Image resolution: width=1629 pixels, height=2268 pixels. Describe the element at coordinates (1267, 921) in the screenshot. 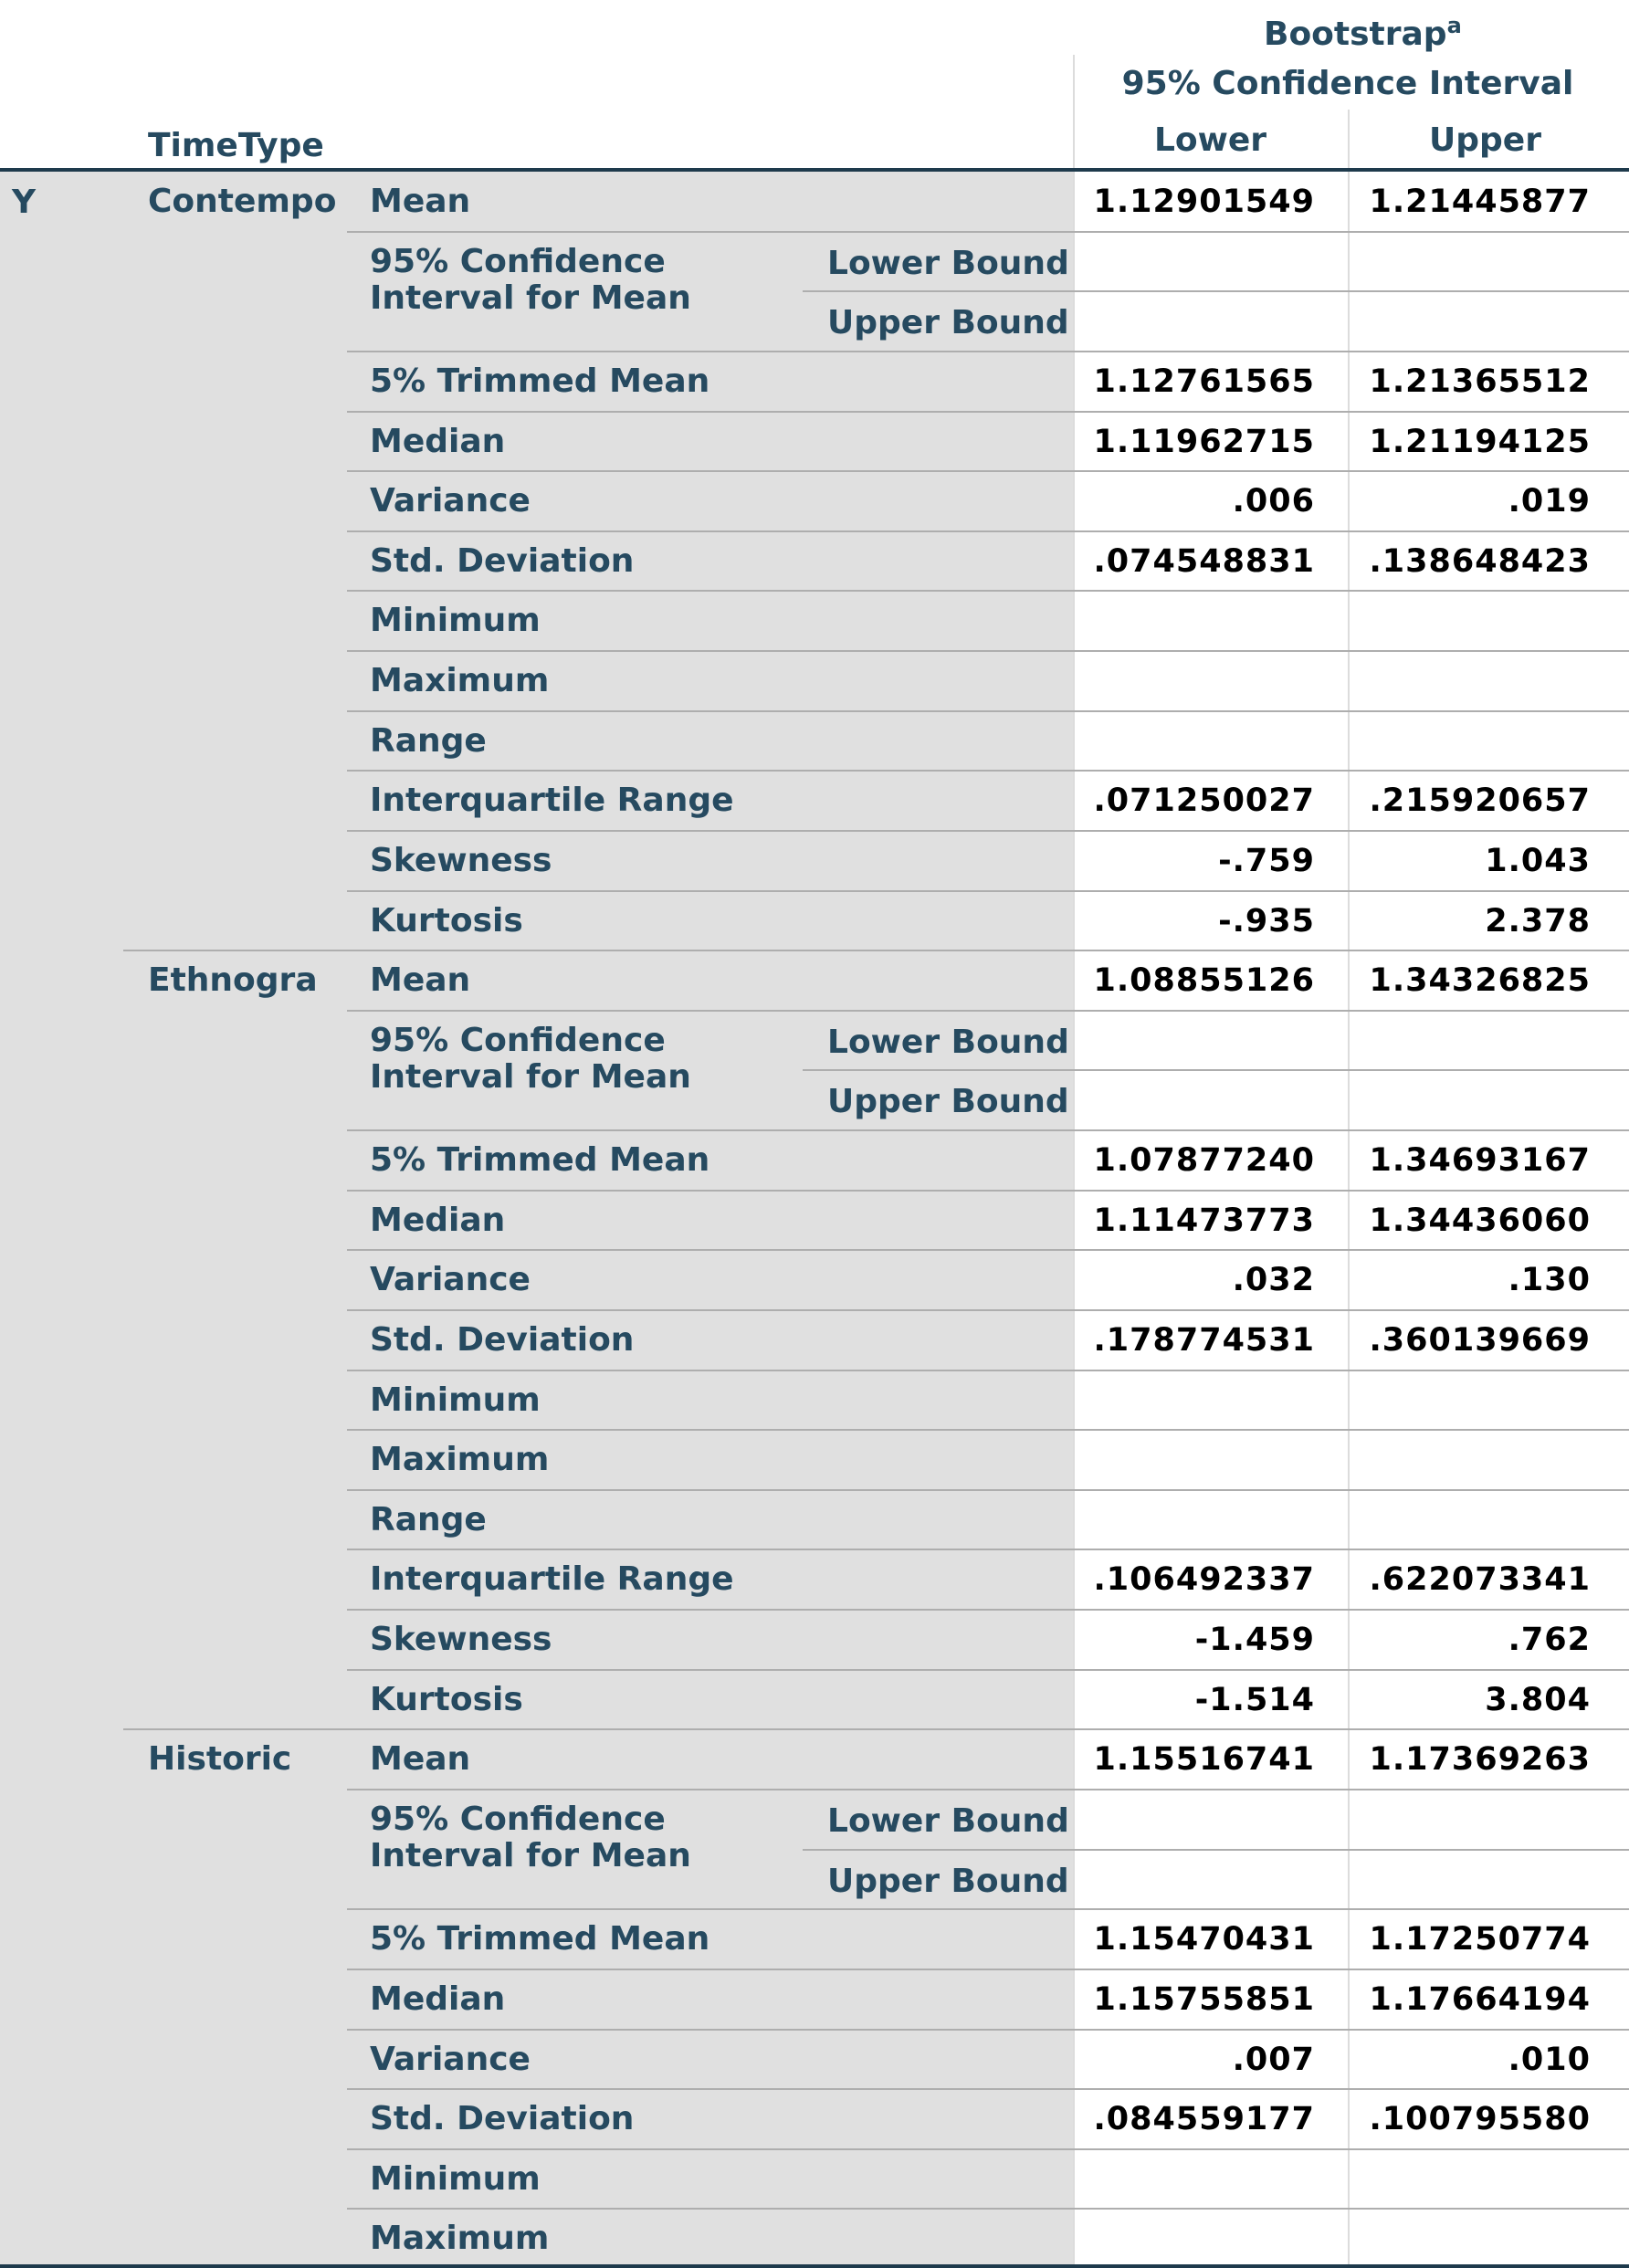

I see `lower-value: -.935` at that location.